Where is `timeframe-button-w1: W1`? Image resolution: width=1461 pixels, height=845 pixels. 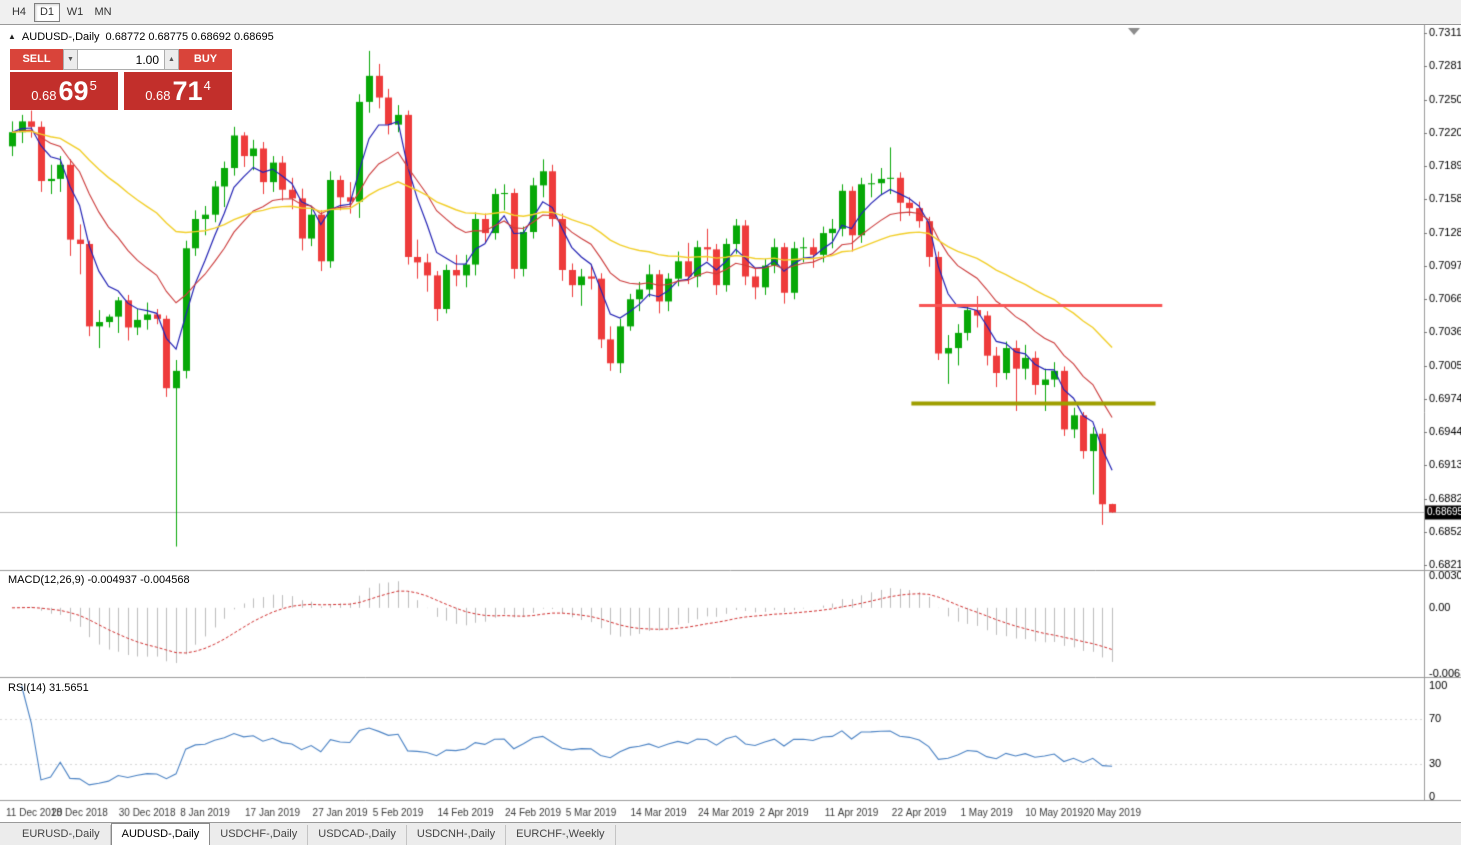
timeframe-button-w1: W1 is located at coordinates (75, 11).